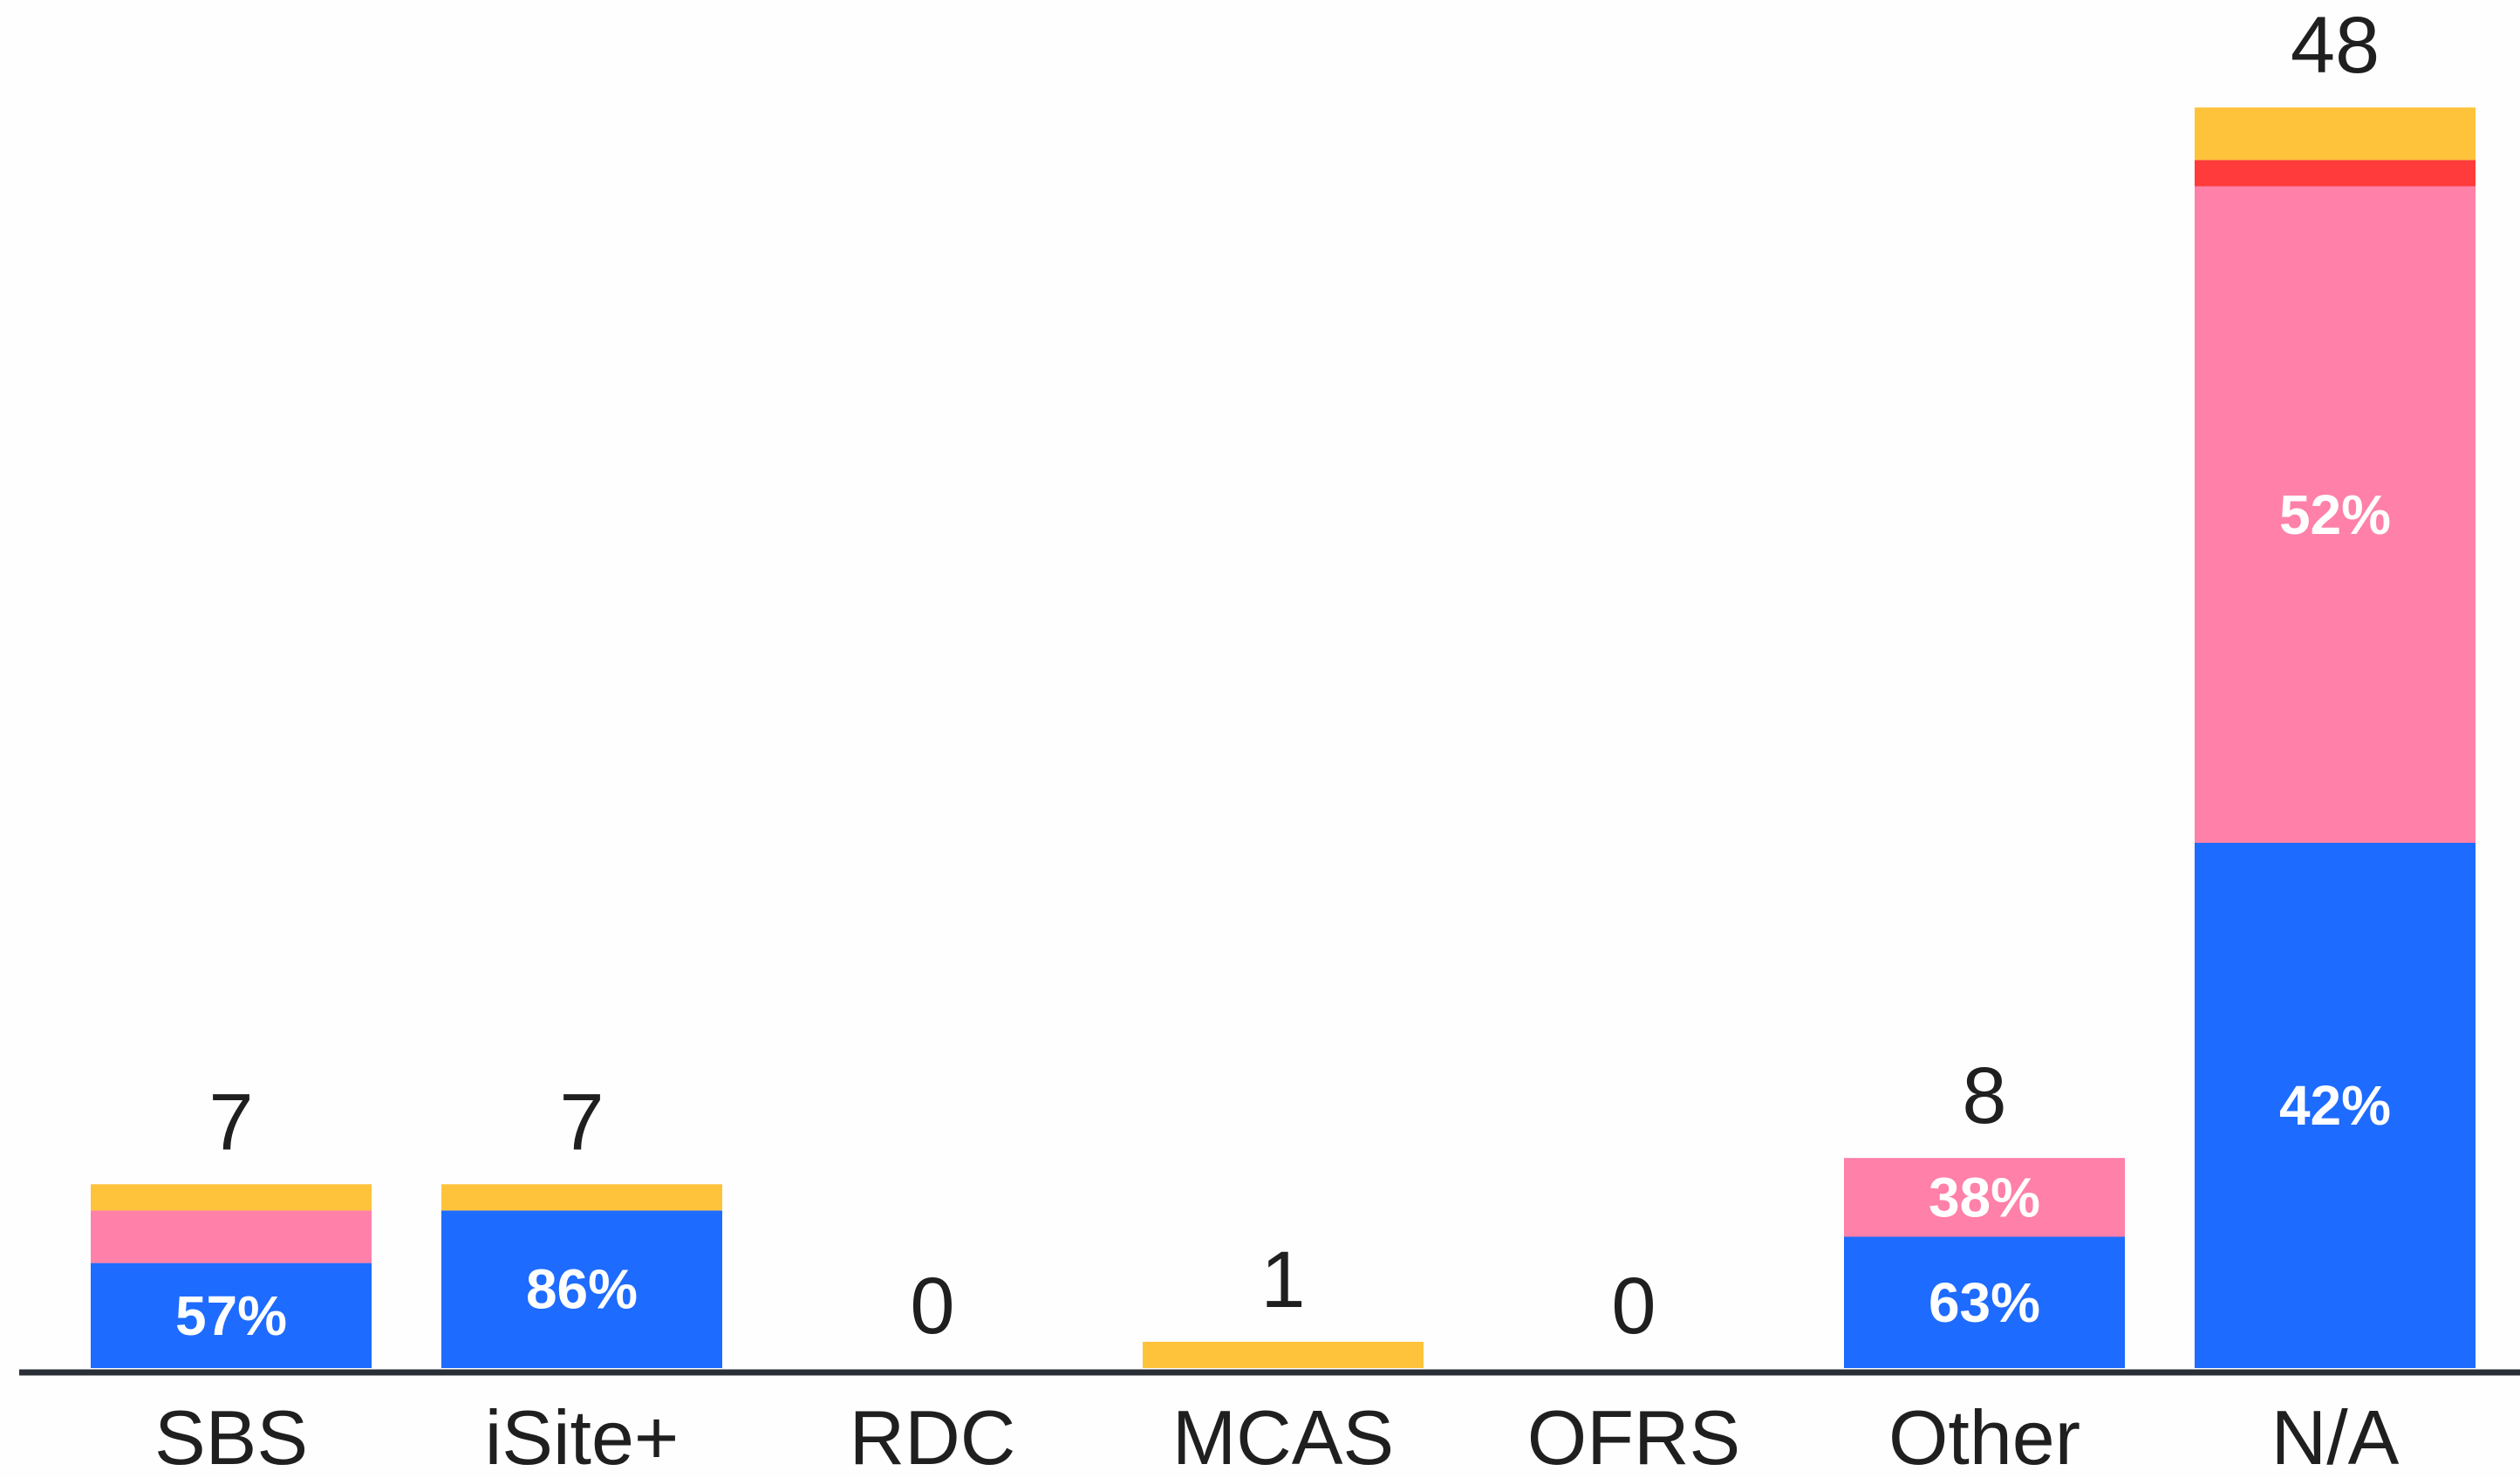 Image resolution: width=2520 pixels, height=1478 pixels. Describe the element at coordinates (1283, 1436) in the screenshot. I see `x-tick-label: MCAS` at that location.